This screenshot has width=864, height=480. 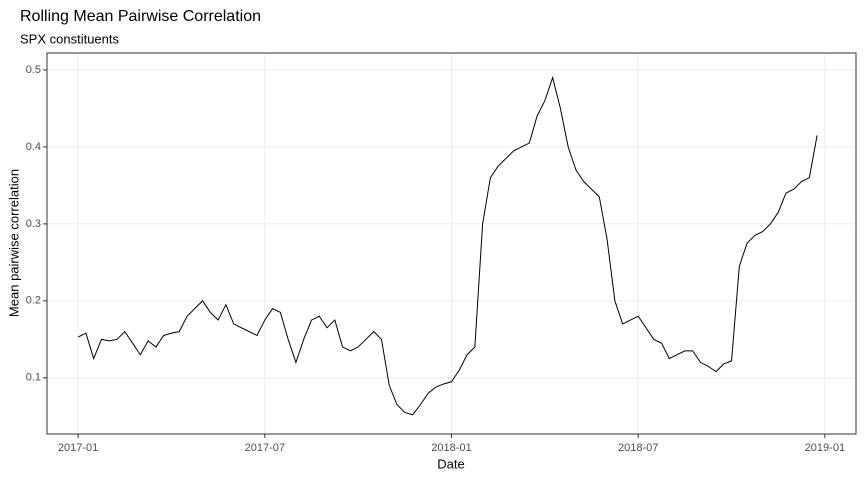 What do you see at coordinates (33, 378) in the screenshot?
I see `y-tick-label: 0.1` at bounding box center [33, 378].